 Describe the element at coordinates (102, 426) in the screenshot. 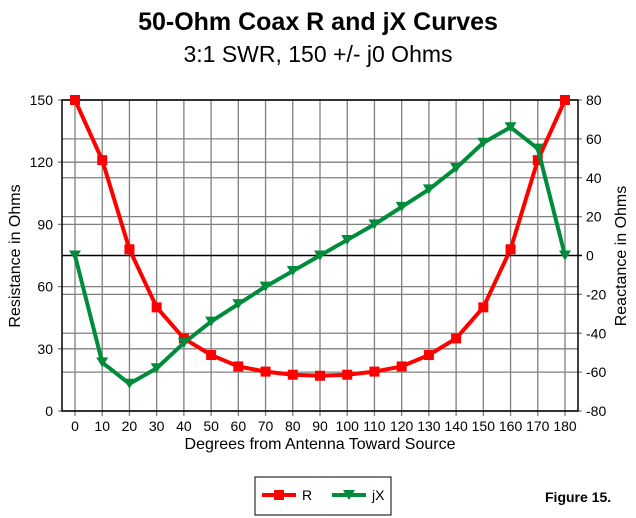

I see `x-tick-label: 10` at that location.